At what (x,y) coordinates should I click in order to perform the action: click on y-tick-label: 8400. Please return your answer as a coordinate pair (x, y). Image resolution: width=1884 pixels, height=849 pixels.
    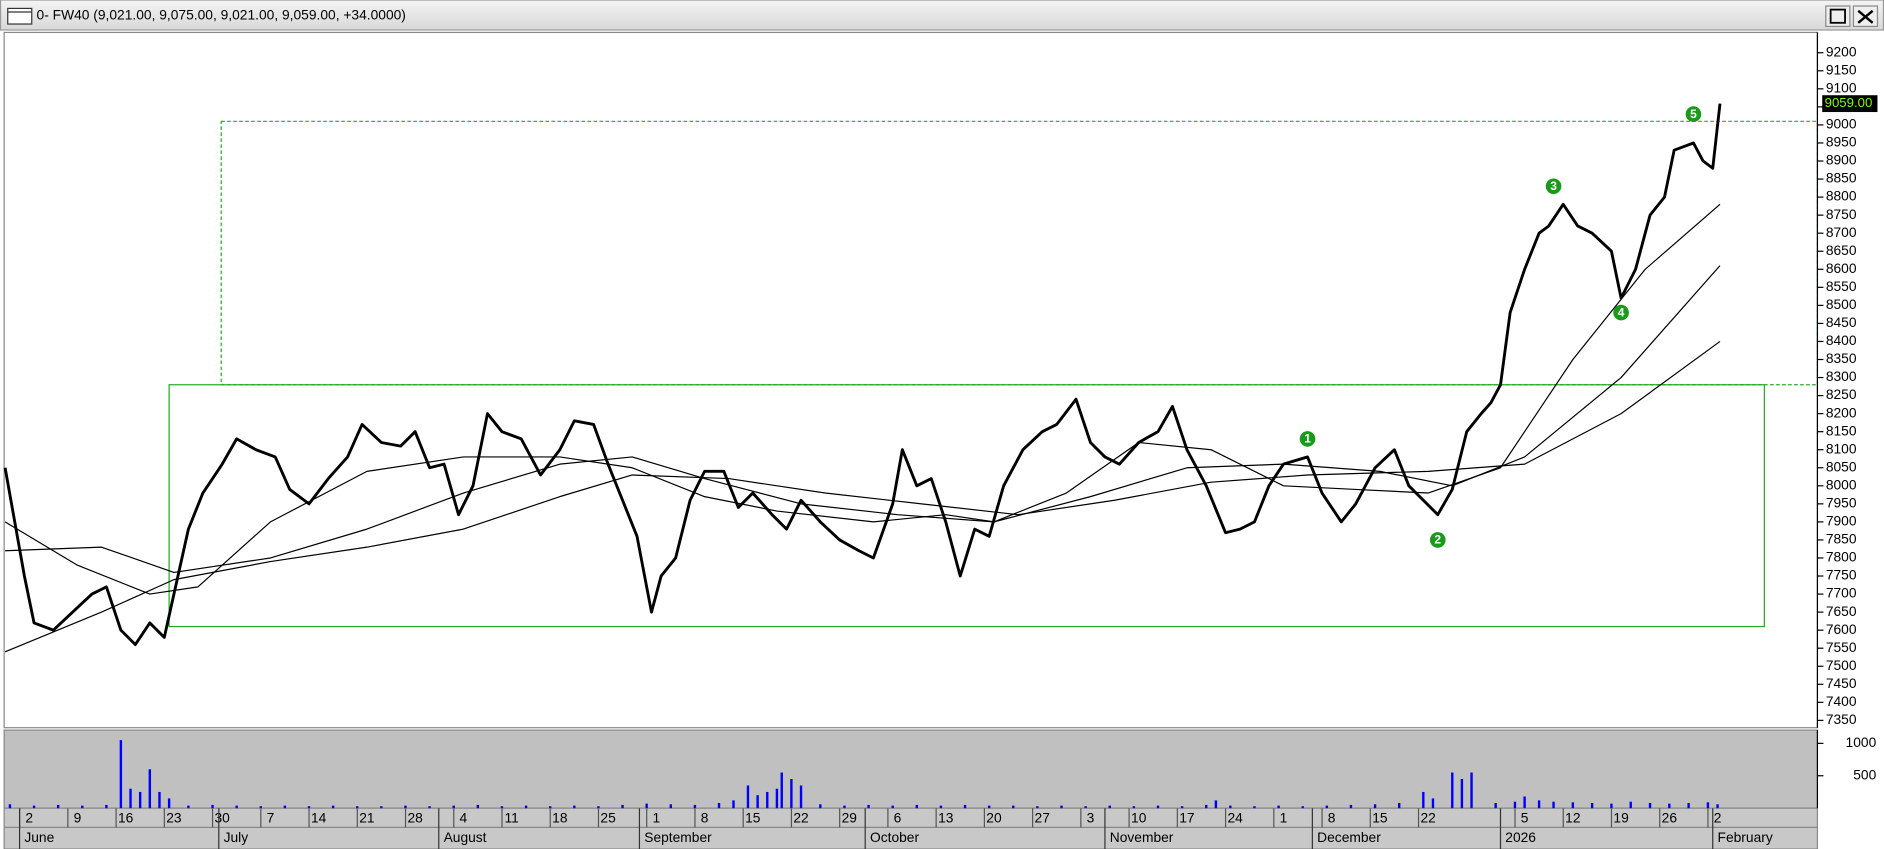
    Looking at the image, I should click on (1841, 340).